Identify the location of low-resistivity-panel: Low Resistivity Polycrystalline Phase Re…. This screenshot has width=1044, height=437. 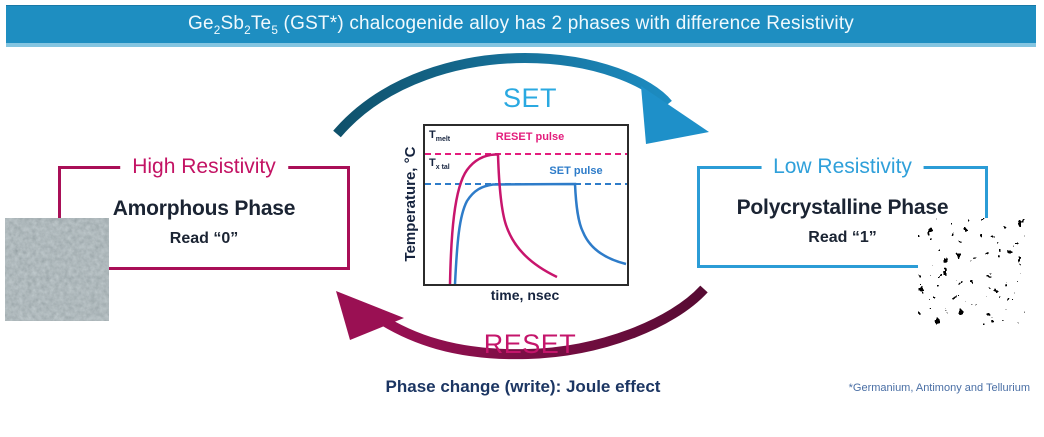
(842, 211).